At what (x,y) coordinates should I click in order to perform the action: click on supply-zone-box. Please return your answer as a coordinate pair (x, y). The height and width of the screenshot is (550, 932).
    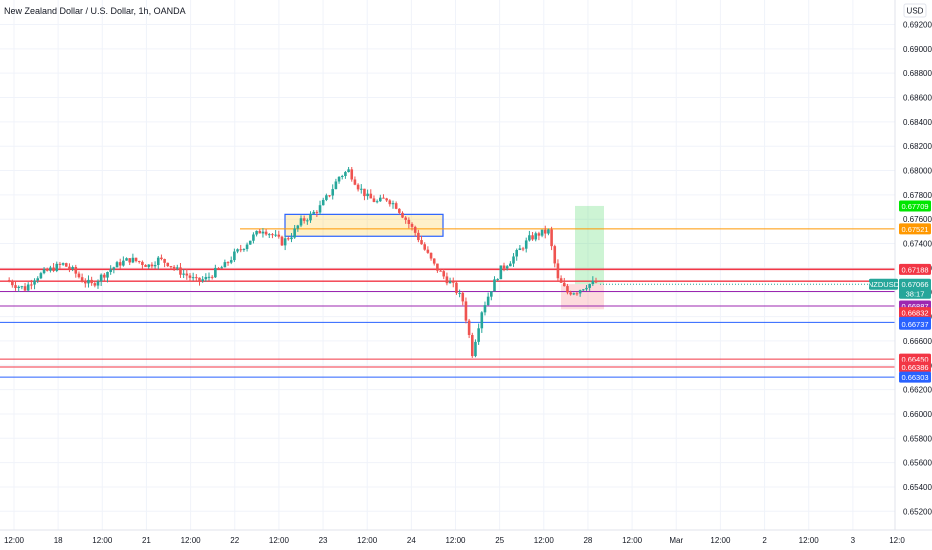
    Looking at the image, I should click on (364, 225).